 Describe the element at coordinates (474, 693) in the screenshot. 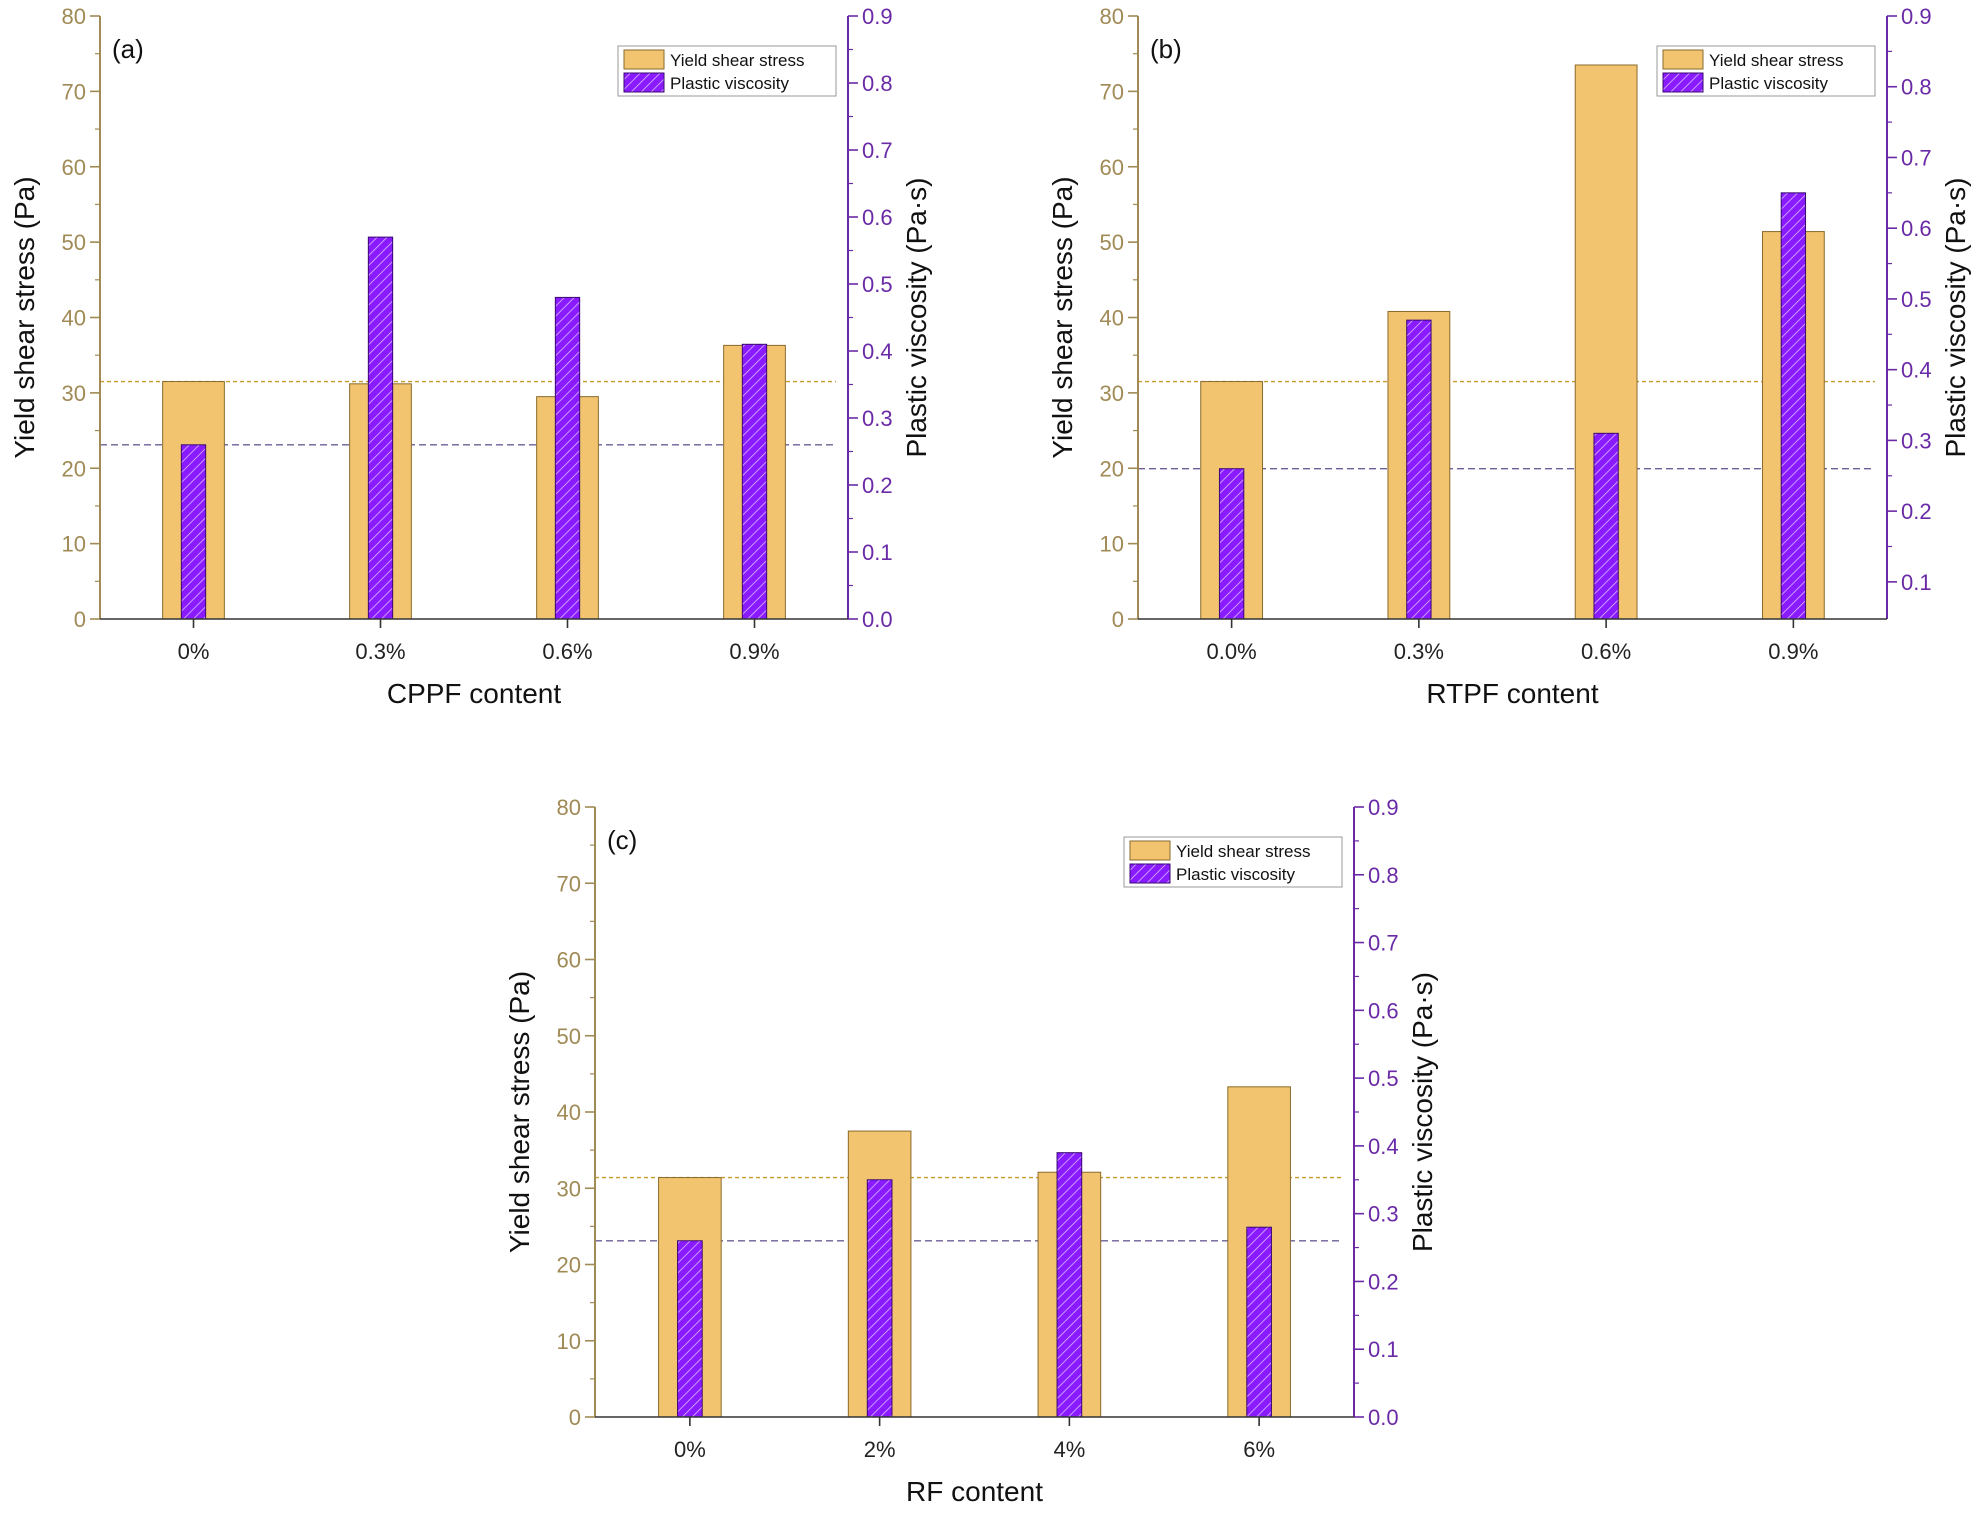

I see `x-axis-title: CPPF content` at that location.